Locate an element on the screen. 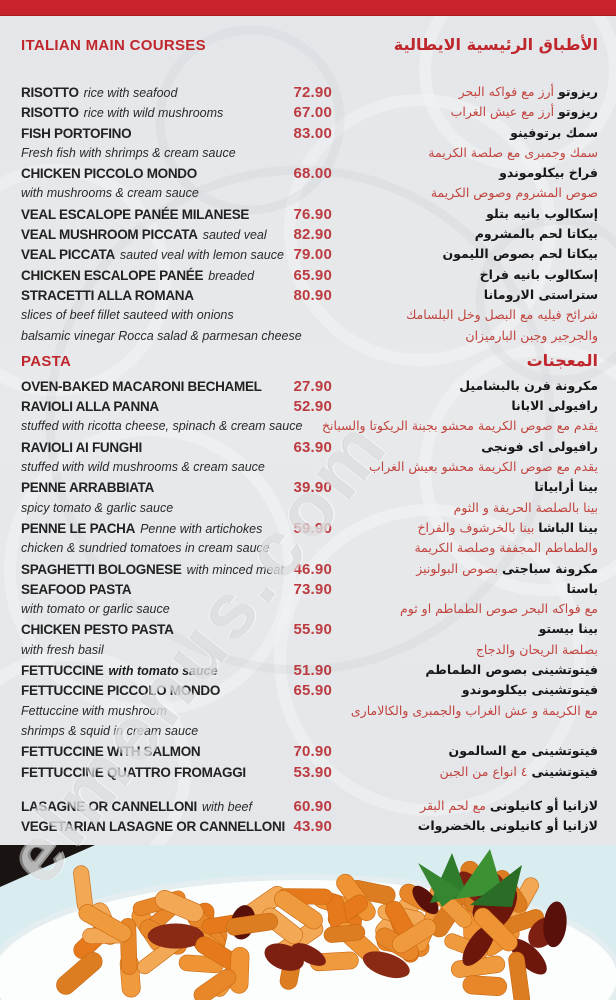 This screenshot has width=616, height=1000. item-name-ar: سمك برتوفينو is located at coordinates (554, 132).